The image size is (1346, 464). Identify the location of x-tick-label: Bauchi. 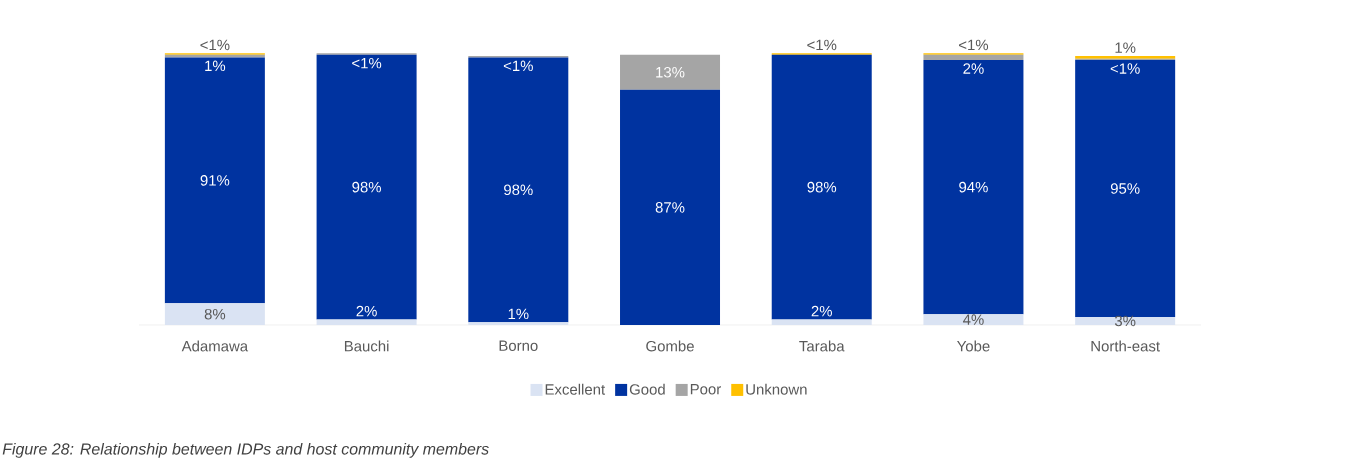
(366, 346).